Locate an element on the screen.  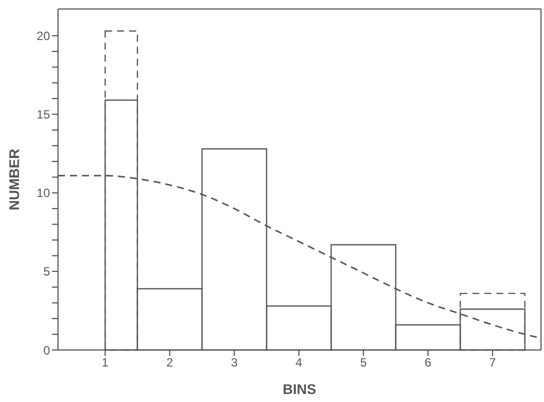
y-tick-label: 5 is located at coordinates (46, 271).